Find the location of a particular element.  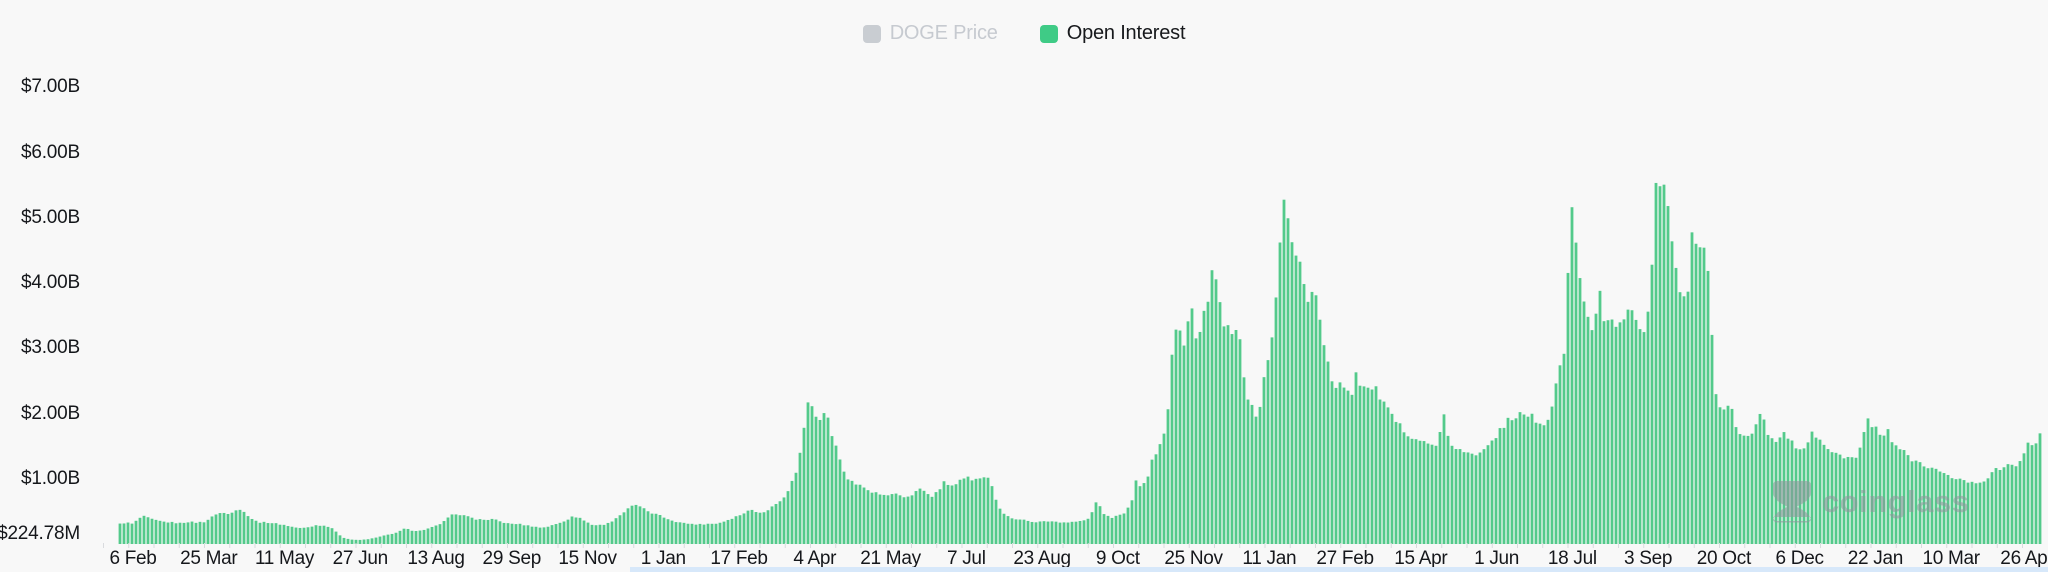

doge-price-swatch-icon is located at coordinates (871, 33).